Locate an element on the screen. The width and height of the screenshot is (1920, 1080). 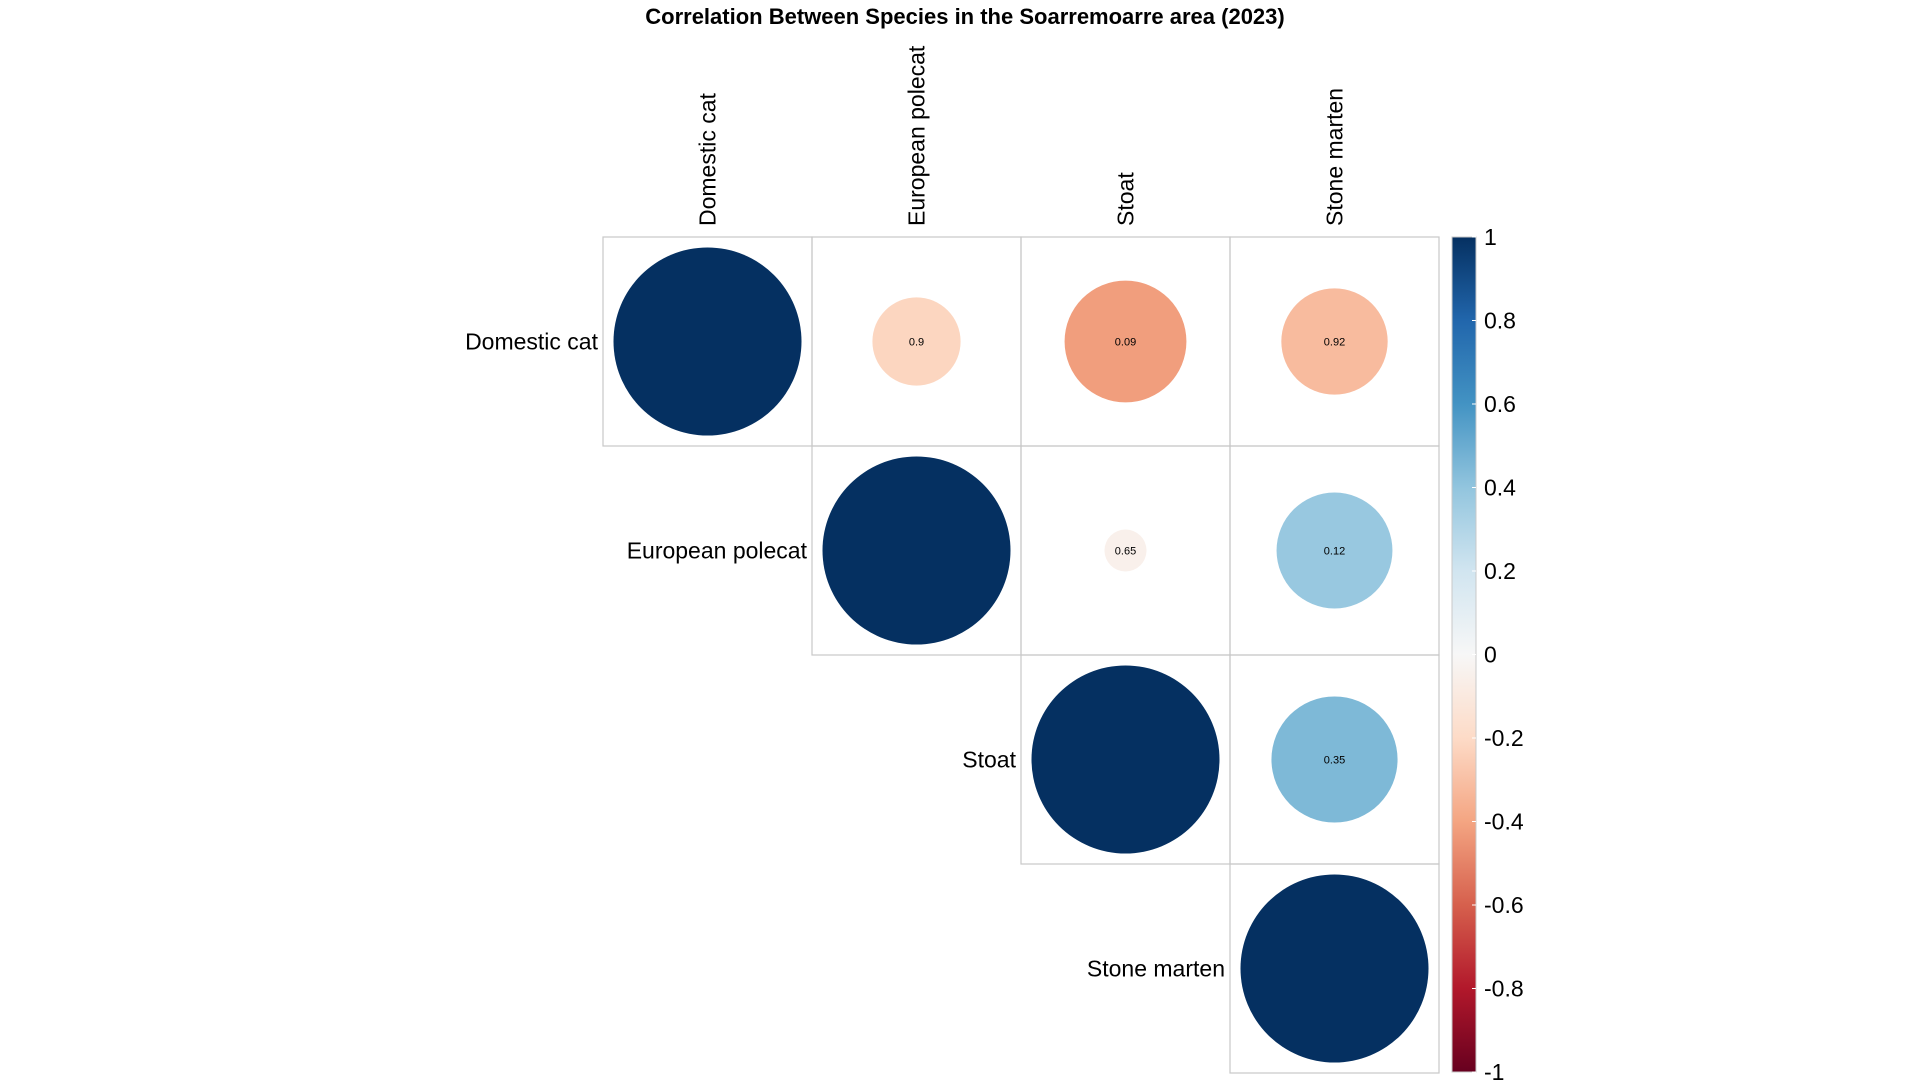
corr-circle-european-polecat-european-polecat is located at coordinates (916, 550).